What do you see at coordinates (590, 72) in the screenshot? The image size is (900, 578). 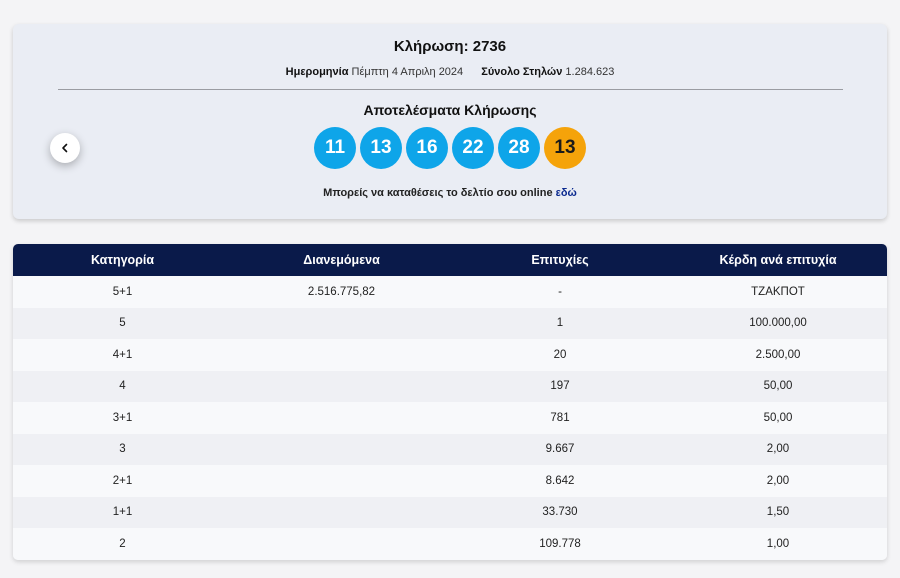 I see `columns-value: 1.284.623` at bounding box center [590, 72].